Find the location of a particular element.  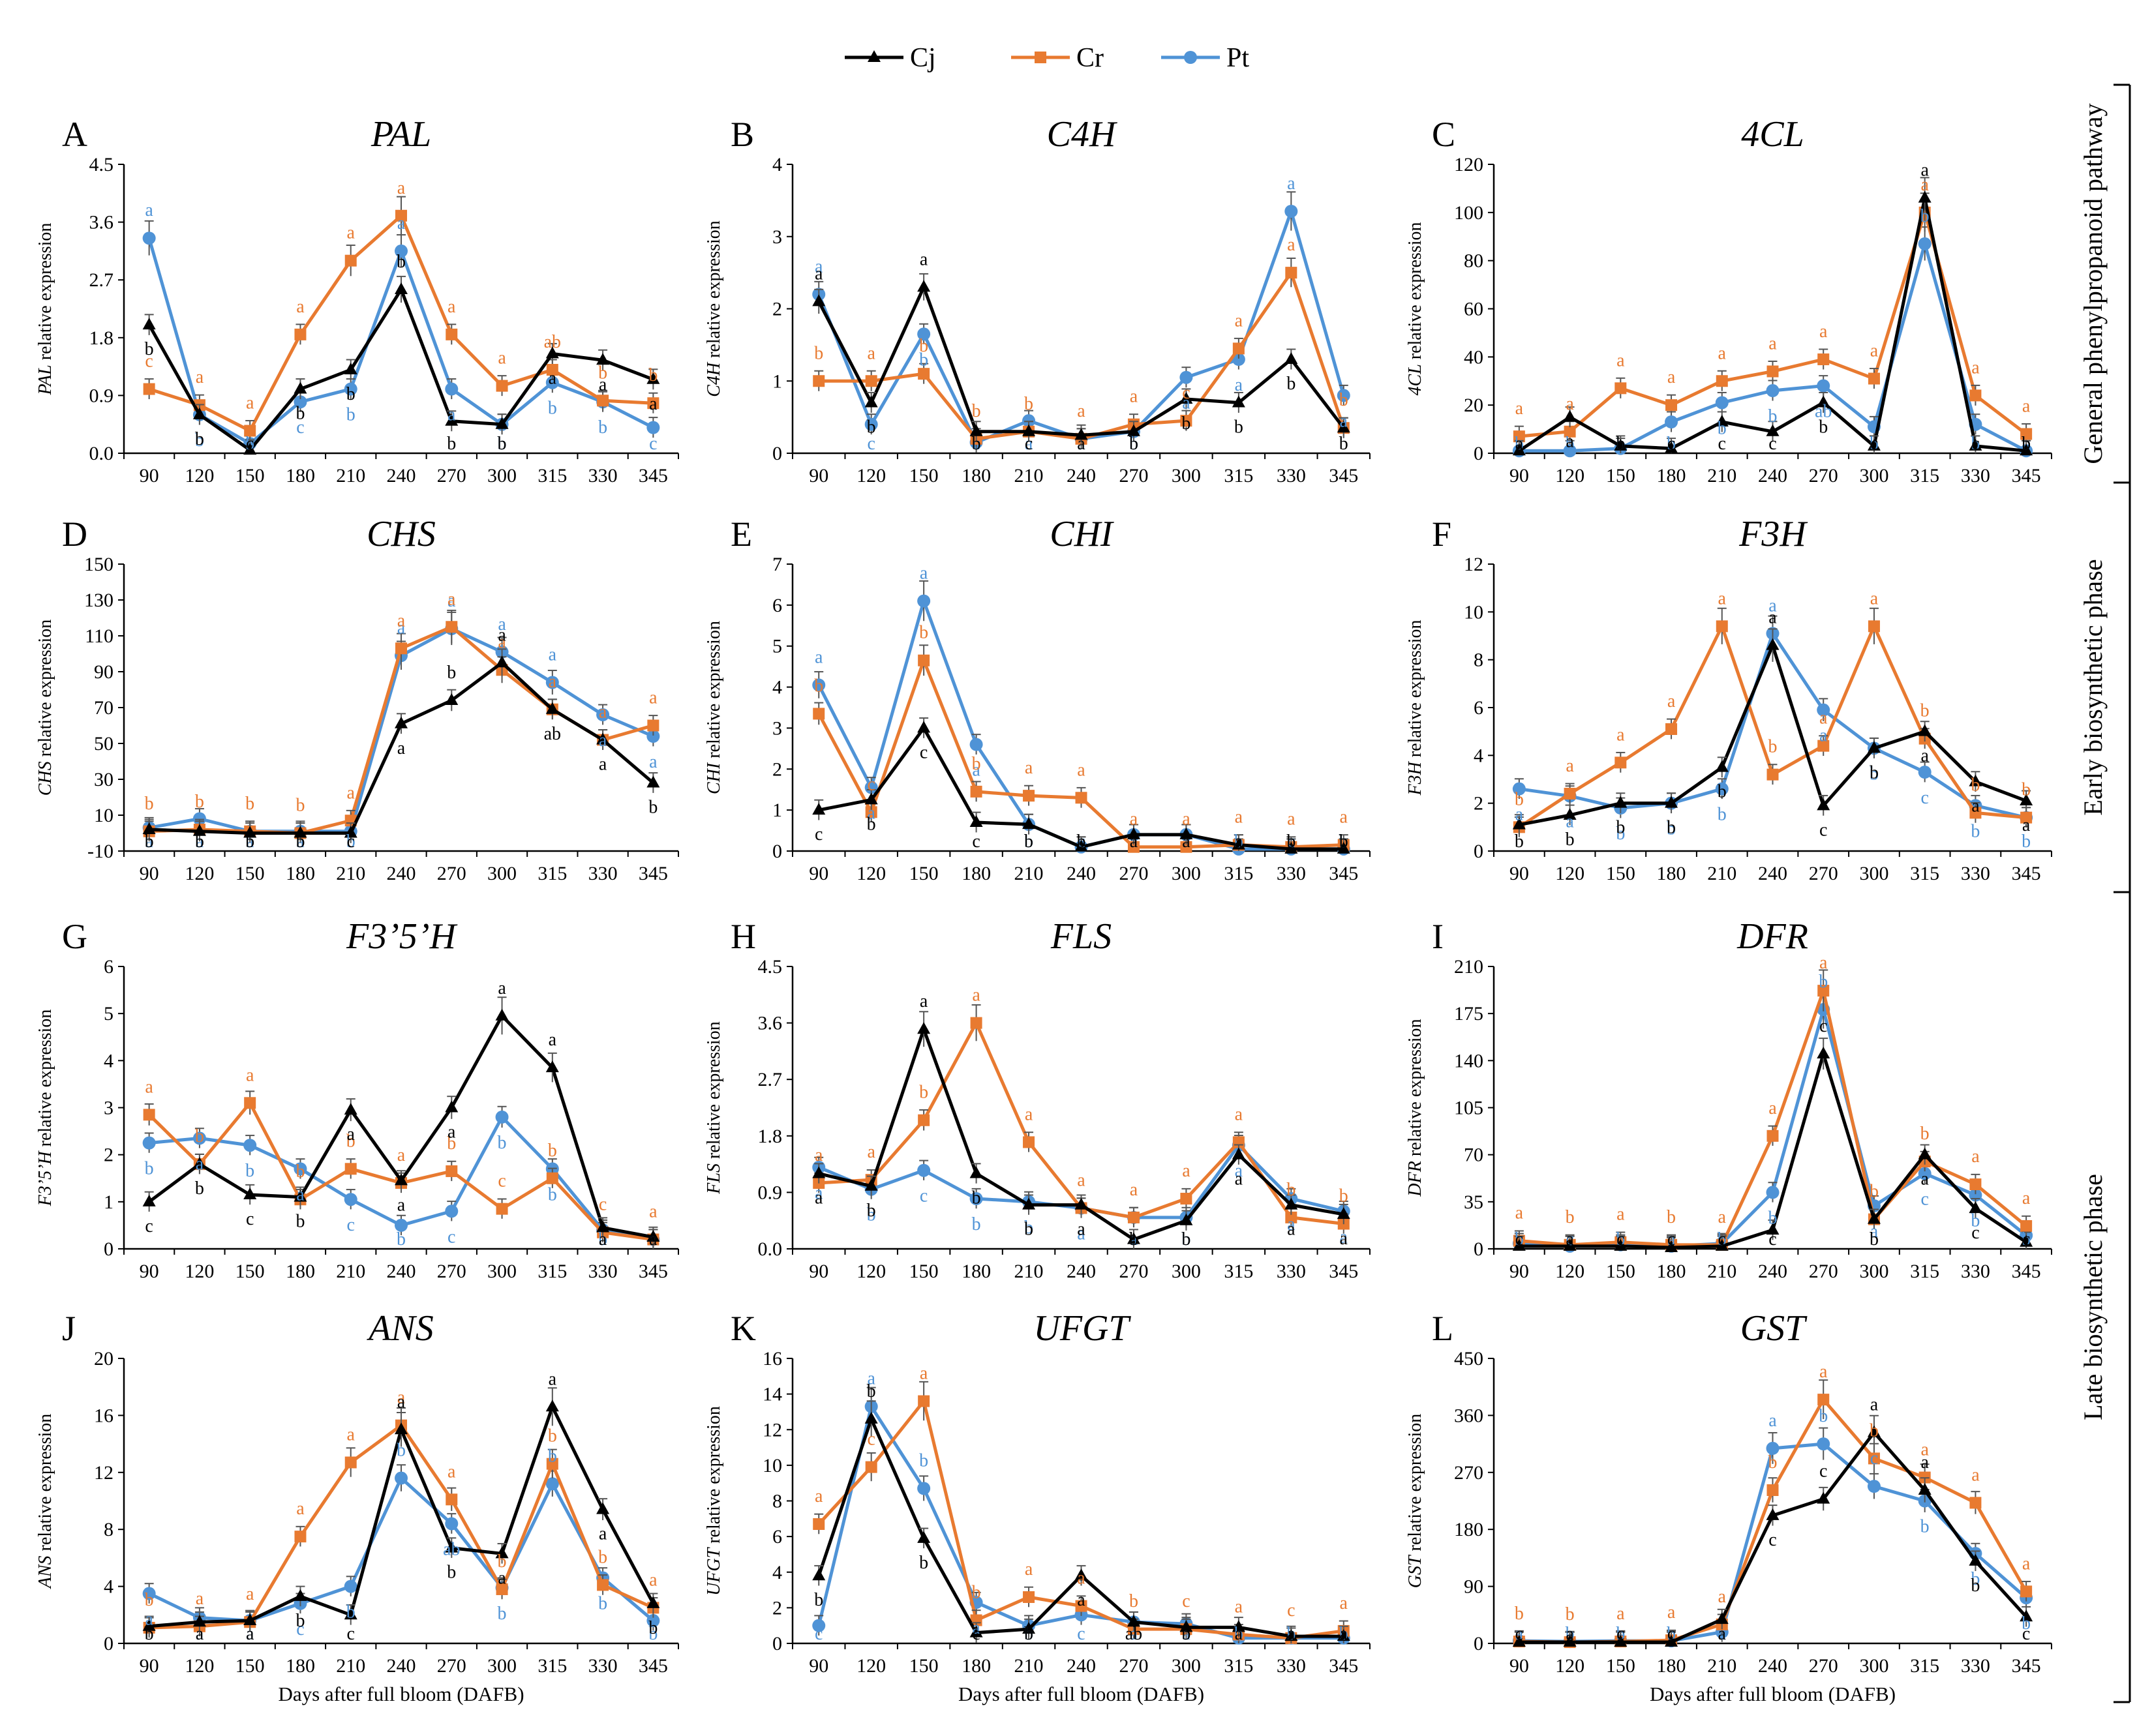

y-tick-label: 10 is located at coordinates (104, 815).